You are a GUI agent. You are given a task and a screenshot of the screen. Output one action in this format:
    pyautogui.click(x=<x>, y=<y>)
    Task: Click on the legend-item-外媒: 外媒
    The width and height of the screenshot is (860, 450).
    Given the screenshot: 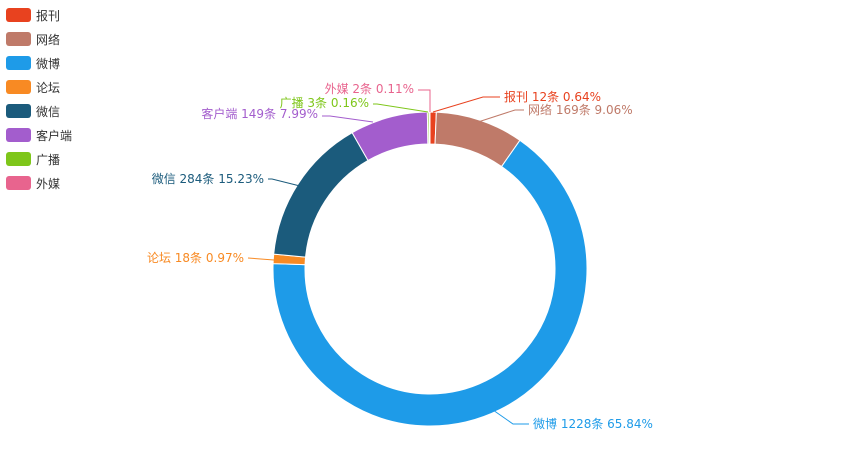 What is the action you would take?
    pyautogui.click(x=39, y=183)
    